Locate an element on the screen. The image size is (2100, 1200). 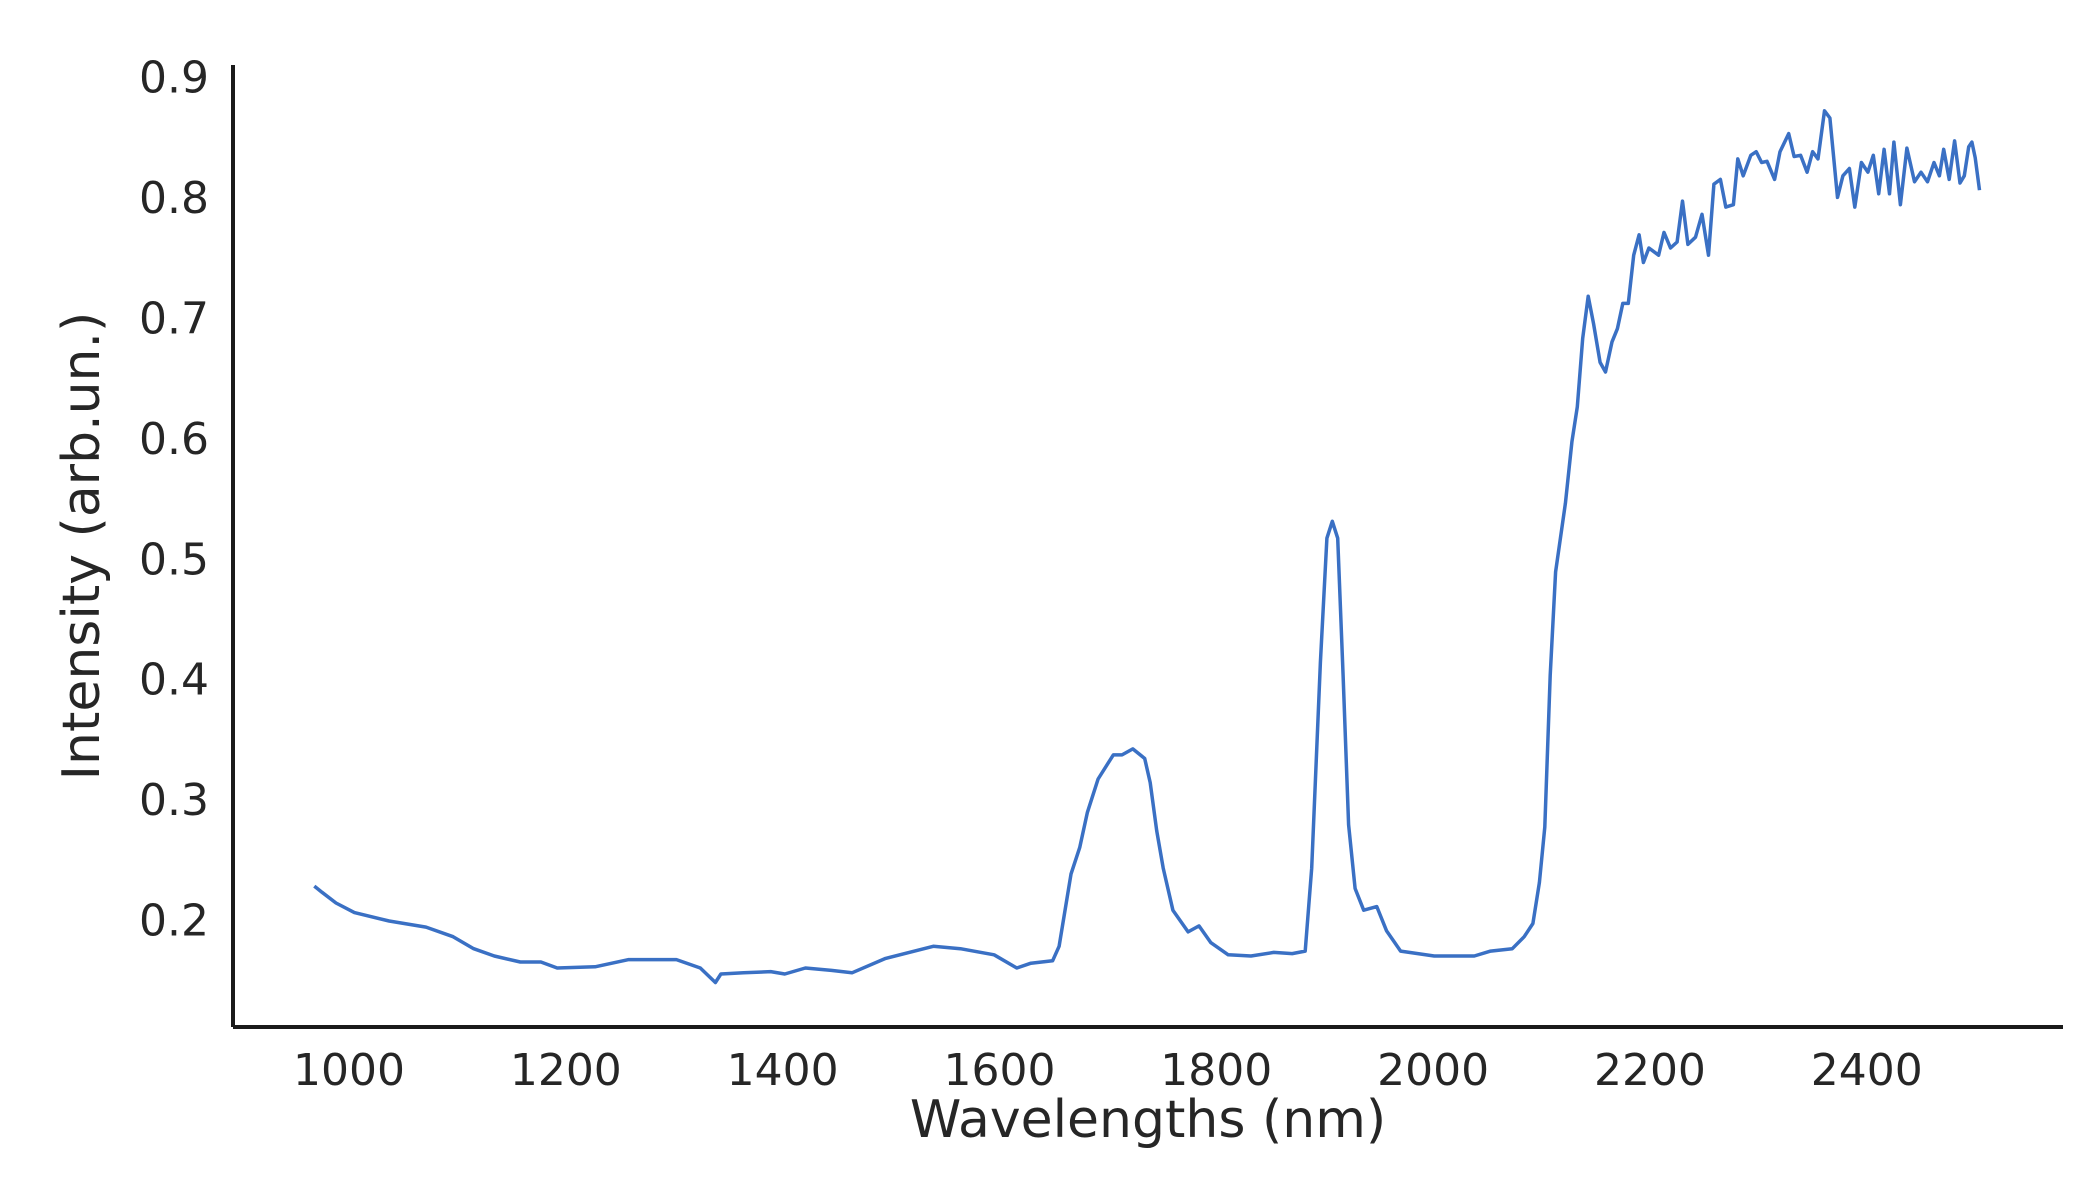
y-tick-label: 0.5 is located at coordinates (174, 559).